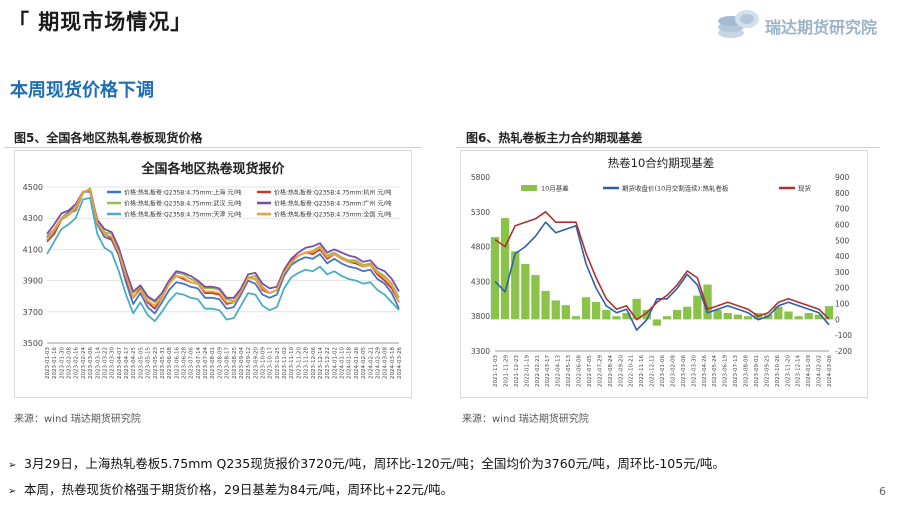  What do you see at coordinates (611, 371) in the screenshot?
I see `x-tick-label: 2022-08-24` at bounding box center [611, 371].